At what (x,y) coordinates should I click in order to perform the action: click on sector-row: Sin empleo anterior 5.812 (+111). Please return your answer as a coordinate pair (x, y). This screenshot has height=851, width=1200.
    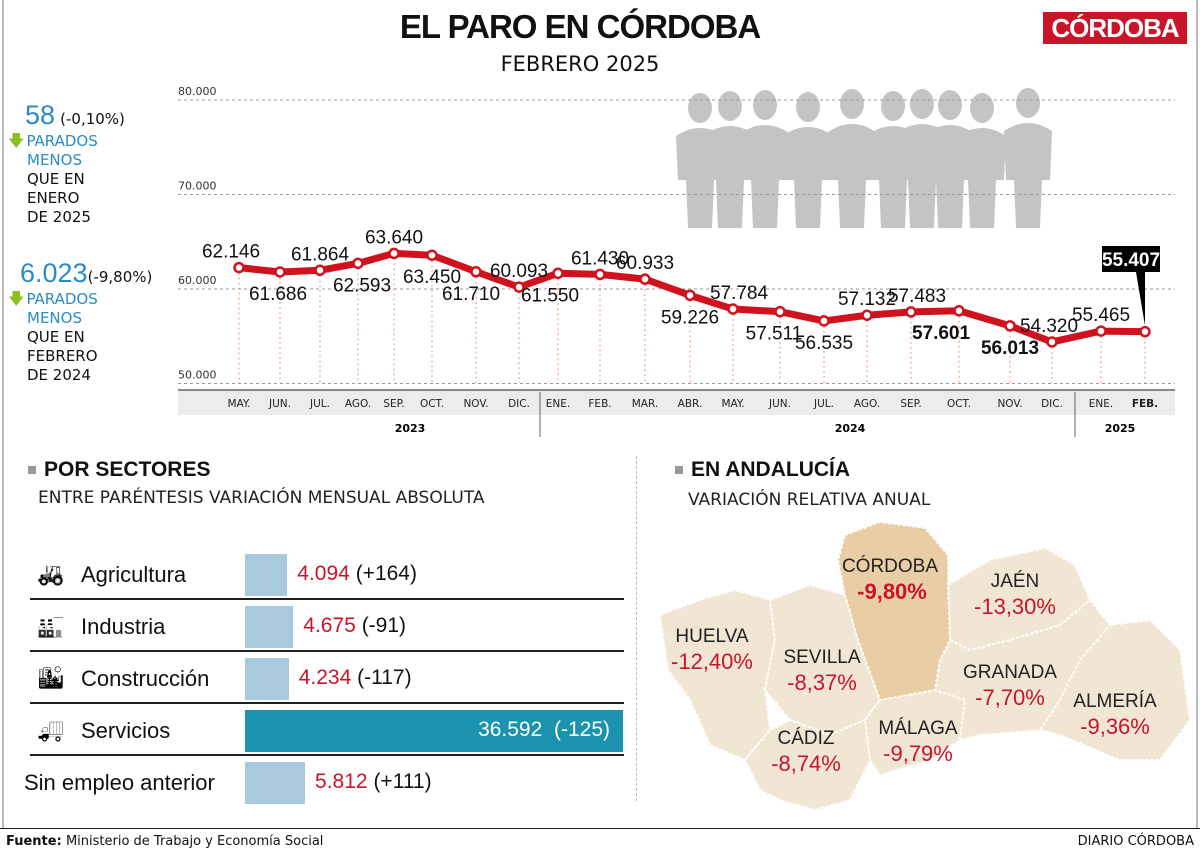
    Looking at the image, I should click on (315, 784).